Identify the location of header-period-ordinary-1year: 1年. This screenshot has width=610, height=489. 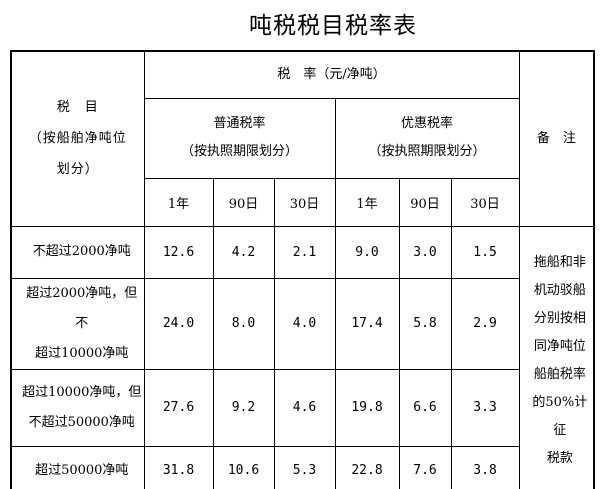
(178, 202).